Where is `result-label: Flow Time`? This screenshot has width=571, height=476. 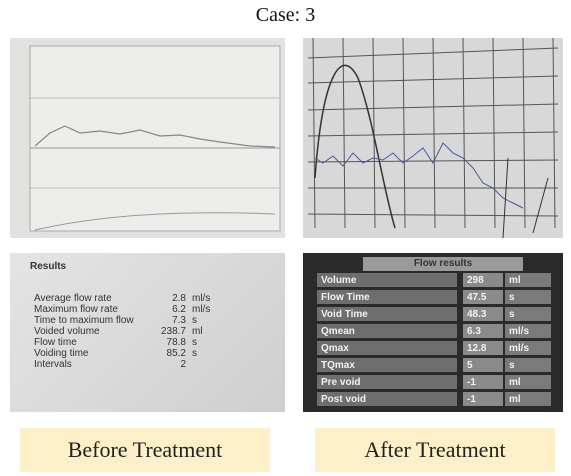 result-label: Flow Time is located at coordinates (387, 297).